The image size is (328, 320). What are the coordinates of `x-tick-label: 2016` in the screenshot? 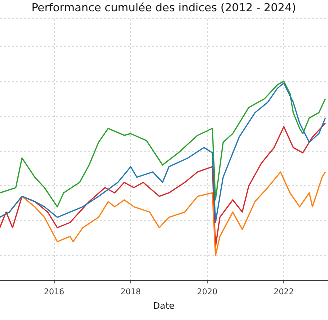 It's located at (54, 291).